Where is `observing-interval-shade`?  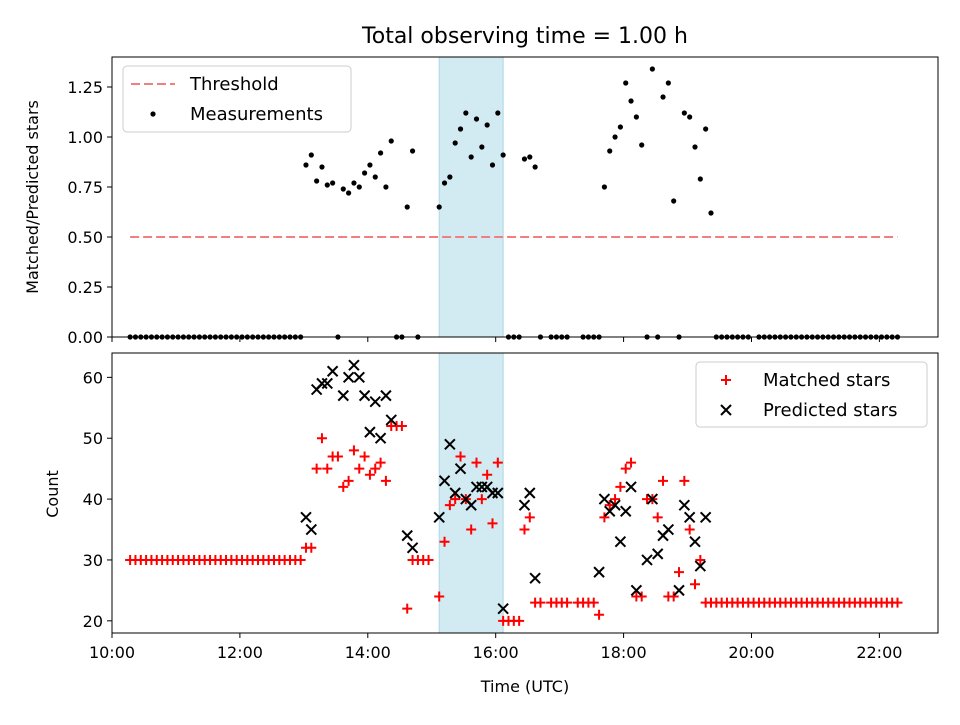
observing-interval-shade is located at coordinates (471, 197).